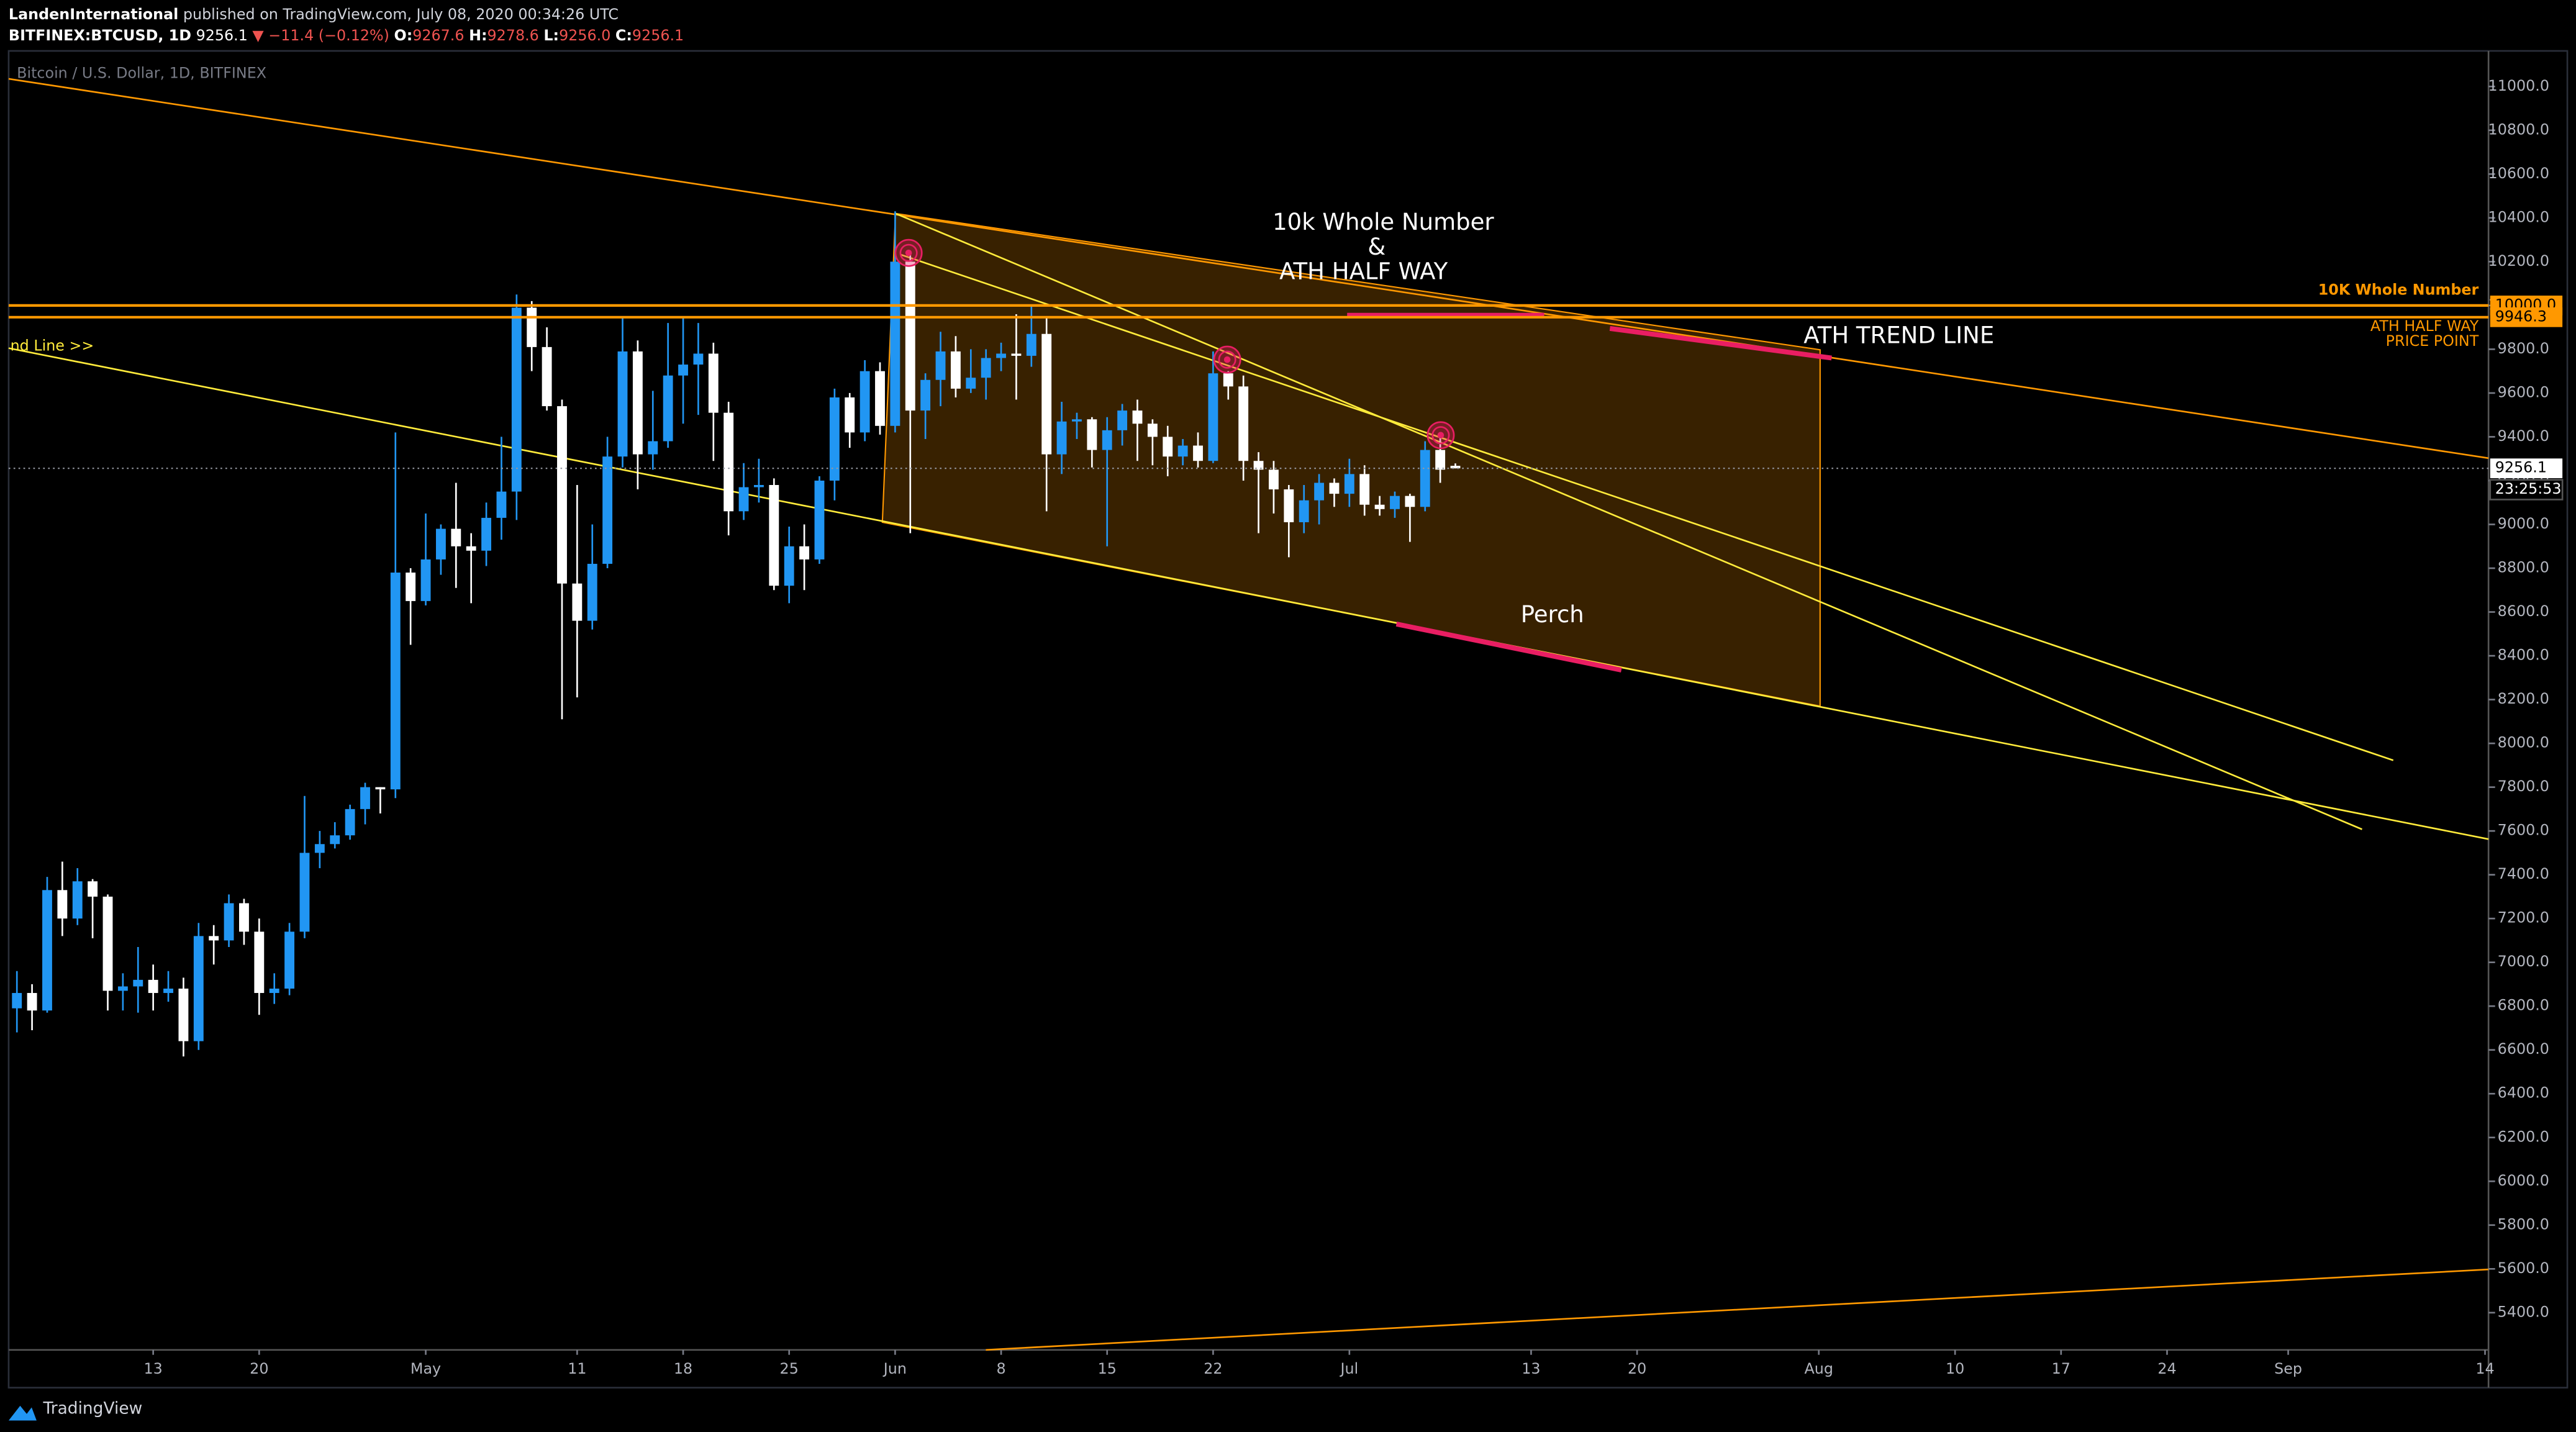 This screenshot has height=1432, width=2576. I want to click on c: 9256.1, so click(658, 35).